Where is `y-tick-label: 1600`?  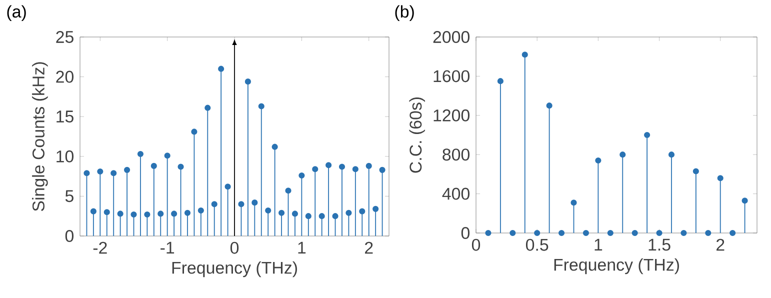 y-tick-label: 1600 is located at coordinates (452, 76).